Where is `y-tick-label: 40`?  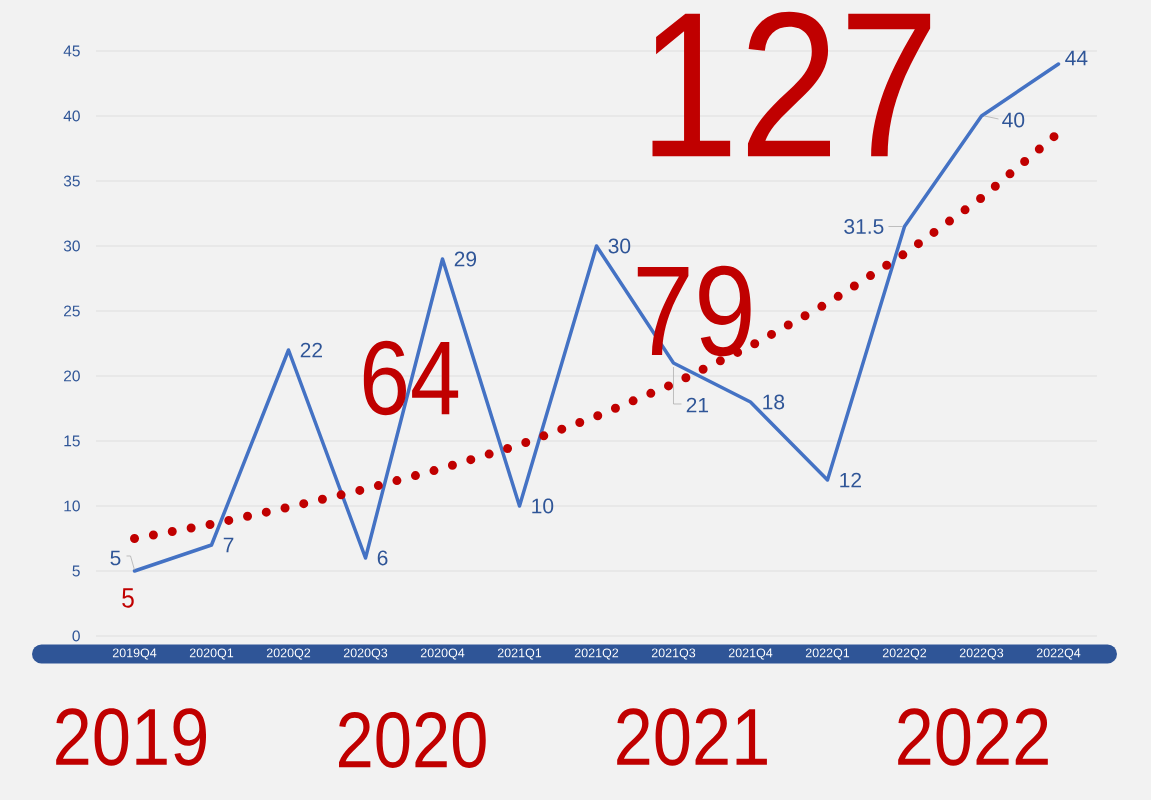
y-tick-label: 40 is located at coordinates (71, 116).